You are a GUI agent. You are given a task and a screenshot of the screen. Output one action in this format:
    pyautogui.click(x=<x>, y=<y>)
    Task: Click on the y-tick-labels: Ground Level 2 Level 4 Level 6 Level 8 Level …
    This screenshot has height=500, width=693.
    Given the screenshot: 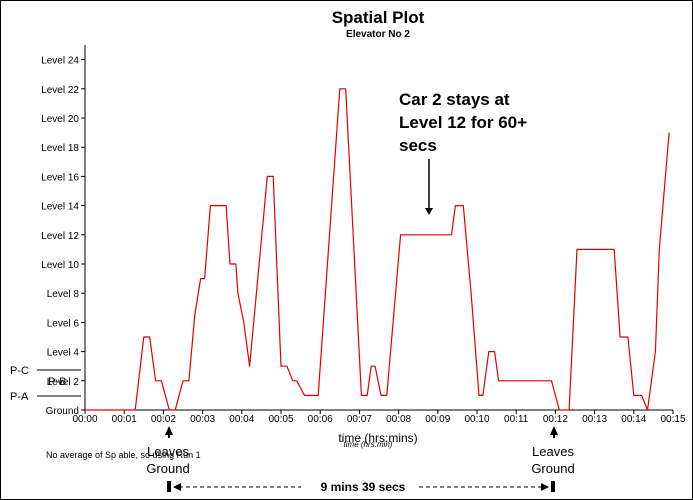 What is the action you would take?
    pyautogui.click(x=63, y=236)
    